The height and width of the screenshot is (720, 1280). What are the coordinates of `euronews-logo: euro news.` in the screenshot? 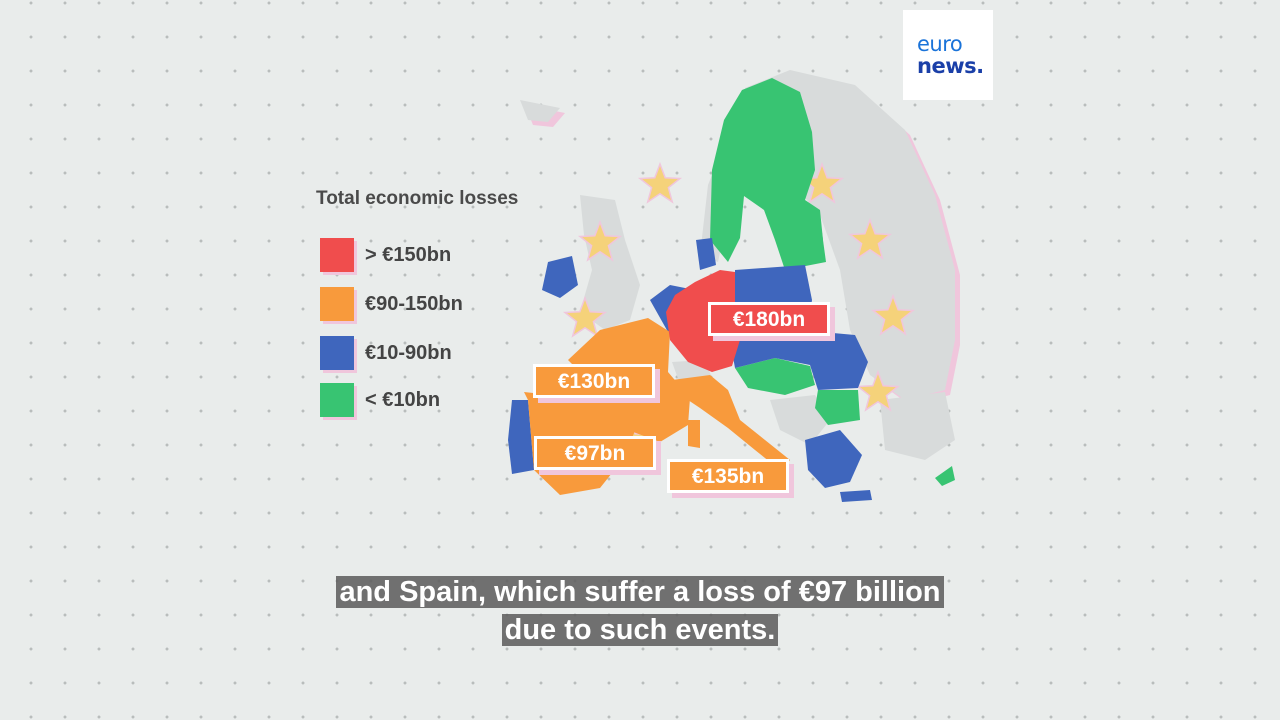 It's located at (948, 55).